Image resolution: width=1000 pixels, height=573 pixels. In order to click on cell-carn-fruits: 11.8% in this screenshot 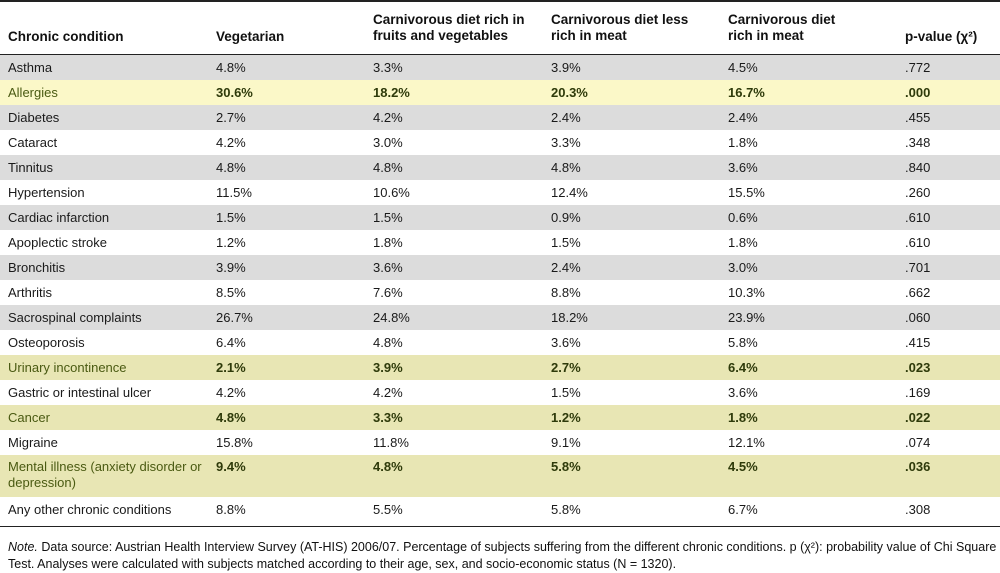, I will do `click(391, 442)`.